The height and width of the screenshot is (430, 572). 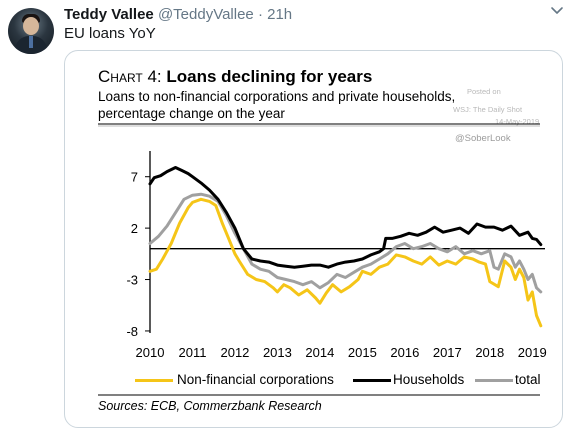 I want to click on tweet-header: Teddy Vallee @TeddyVallee · 21h, so click(x=178, y=14).